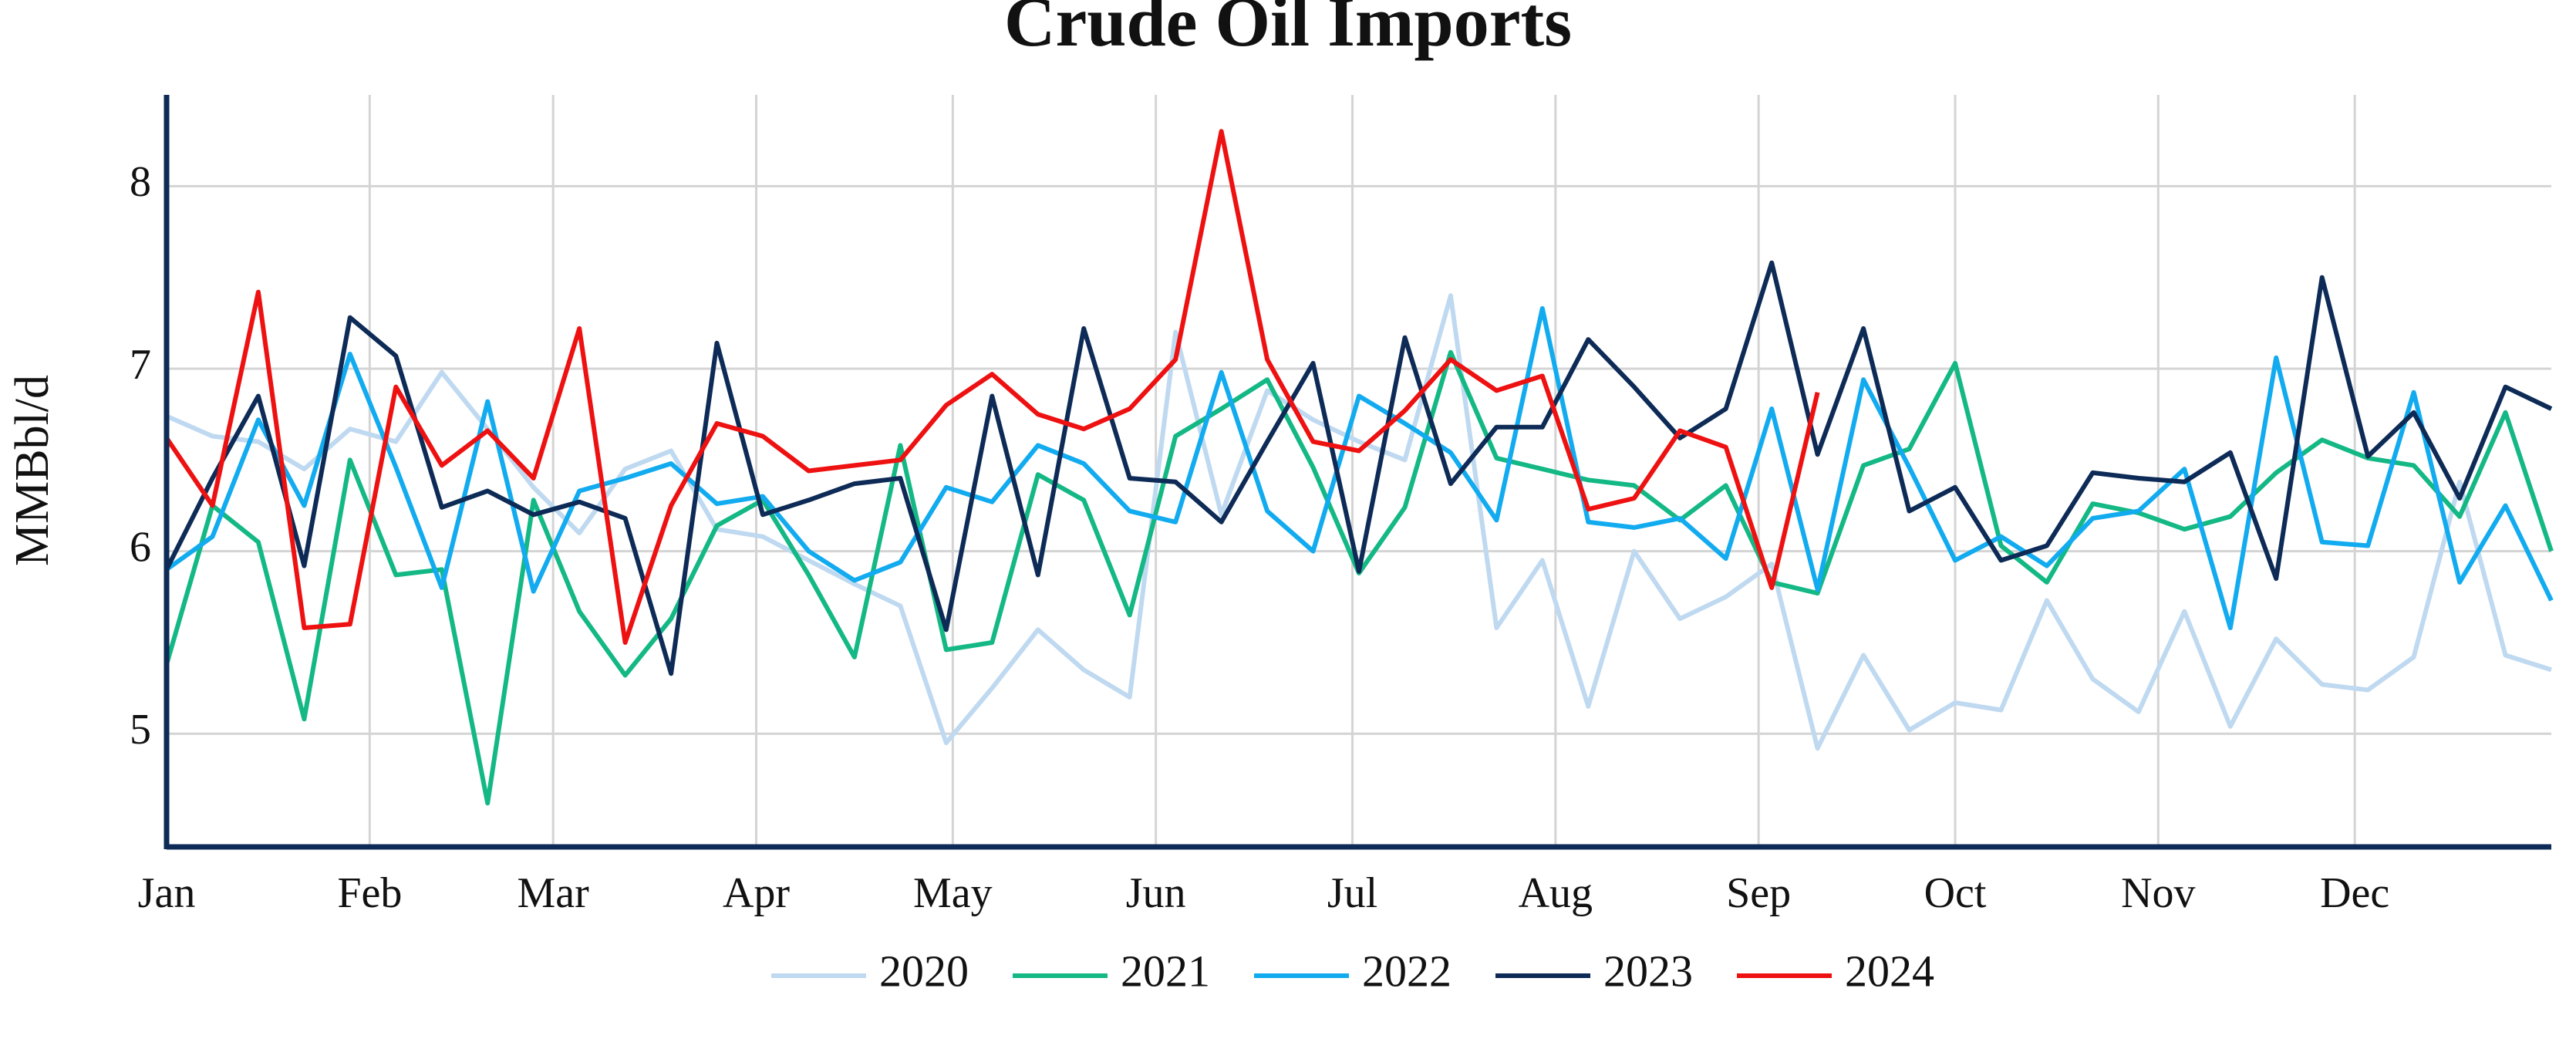 Image resolution: width=2576 pixels, height=1049 pixels. What do you see at coordinates (1288, 31) in the screenshot?
I see `chart-title: Crude Oil Imports` at bounding box center [1288, 31].